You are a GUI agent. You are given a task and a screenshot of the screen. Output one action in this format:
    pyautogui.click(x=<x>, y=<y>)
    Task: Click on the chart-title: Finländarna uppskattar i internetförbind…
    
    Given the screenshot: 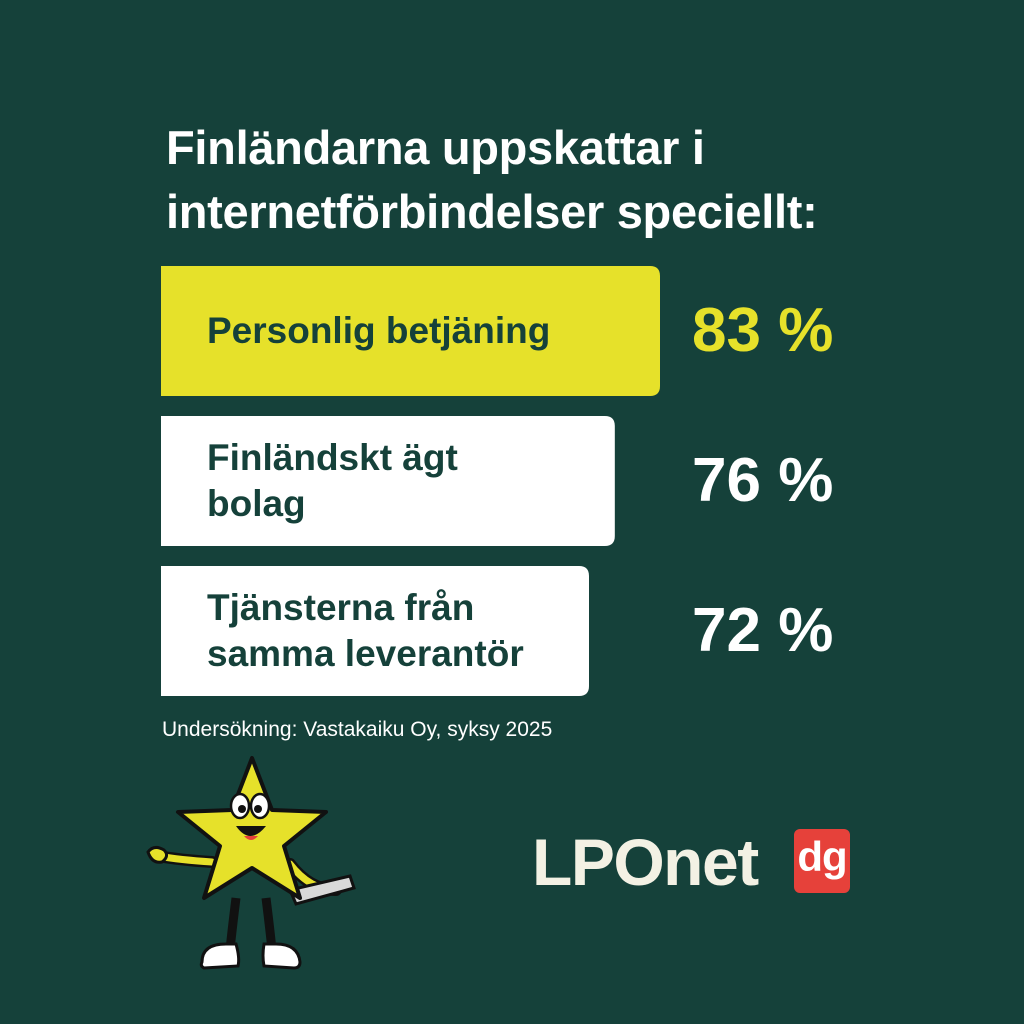 What is the action you would take?
    pyautogui.click(x=546, y=180)
    